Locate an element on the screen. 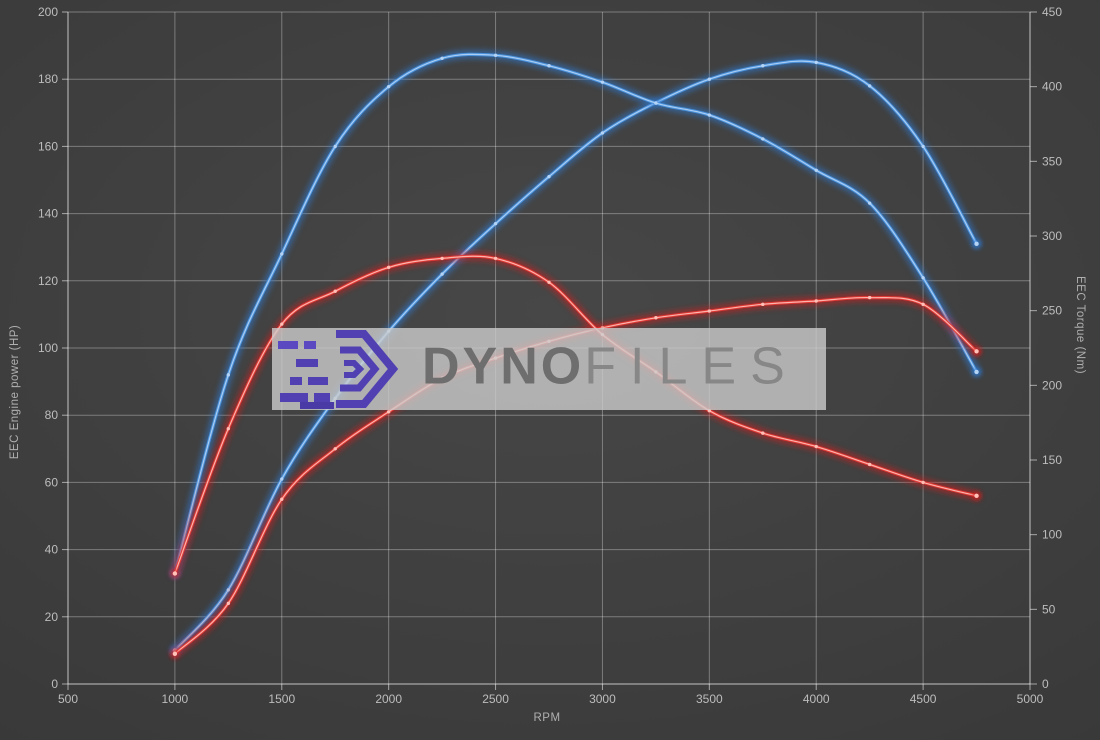  brand-dyno: DYNO is located at coordinates (503, 366).